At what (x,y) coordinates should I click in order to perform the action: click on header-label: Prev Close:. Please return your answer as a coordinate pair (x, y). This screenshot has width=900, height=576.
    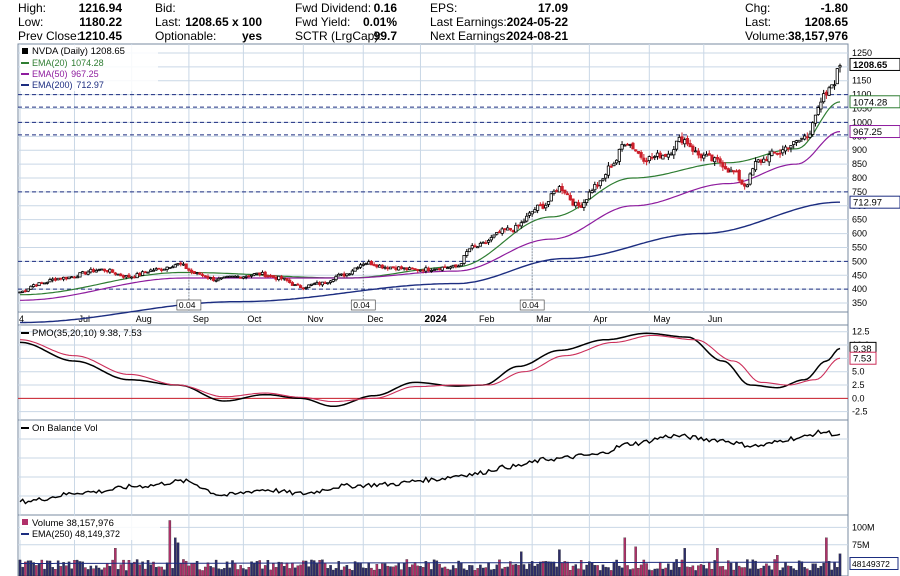
    Looking at the image, I should click on (49, 36).